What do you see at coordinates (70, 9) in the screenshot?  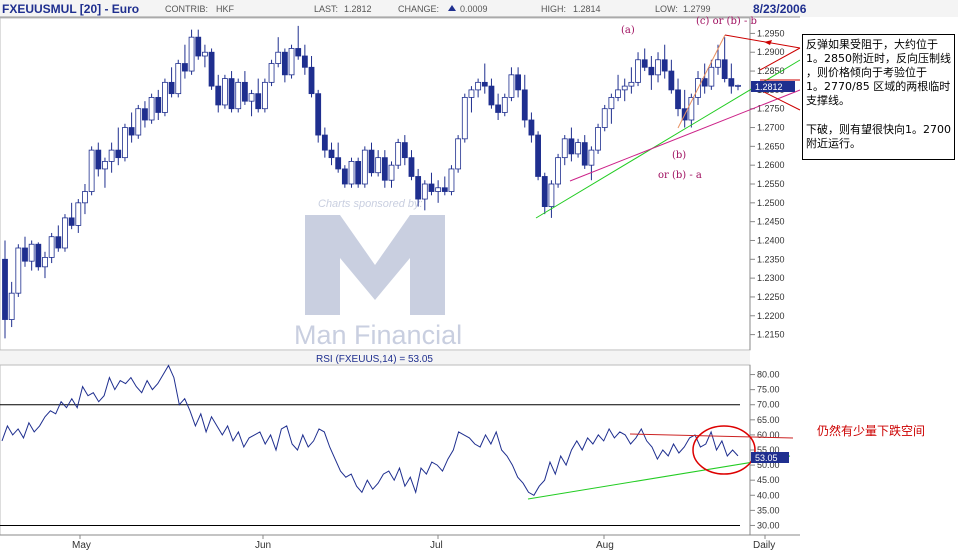 I see `chart-symbol-title: FXEUUSMUL [20] - Euro` at bounding box center [70, 9].